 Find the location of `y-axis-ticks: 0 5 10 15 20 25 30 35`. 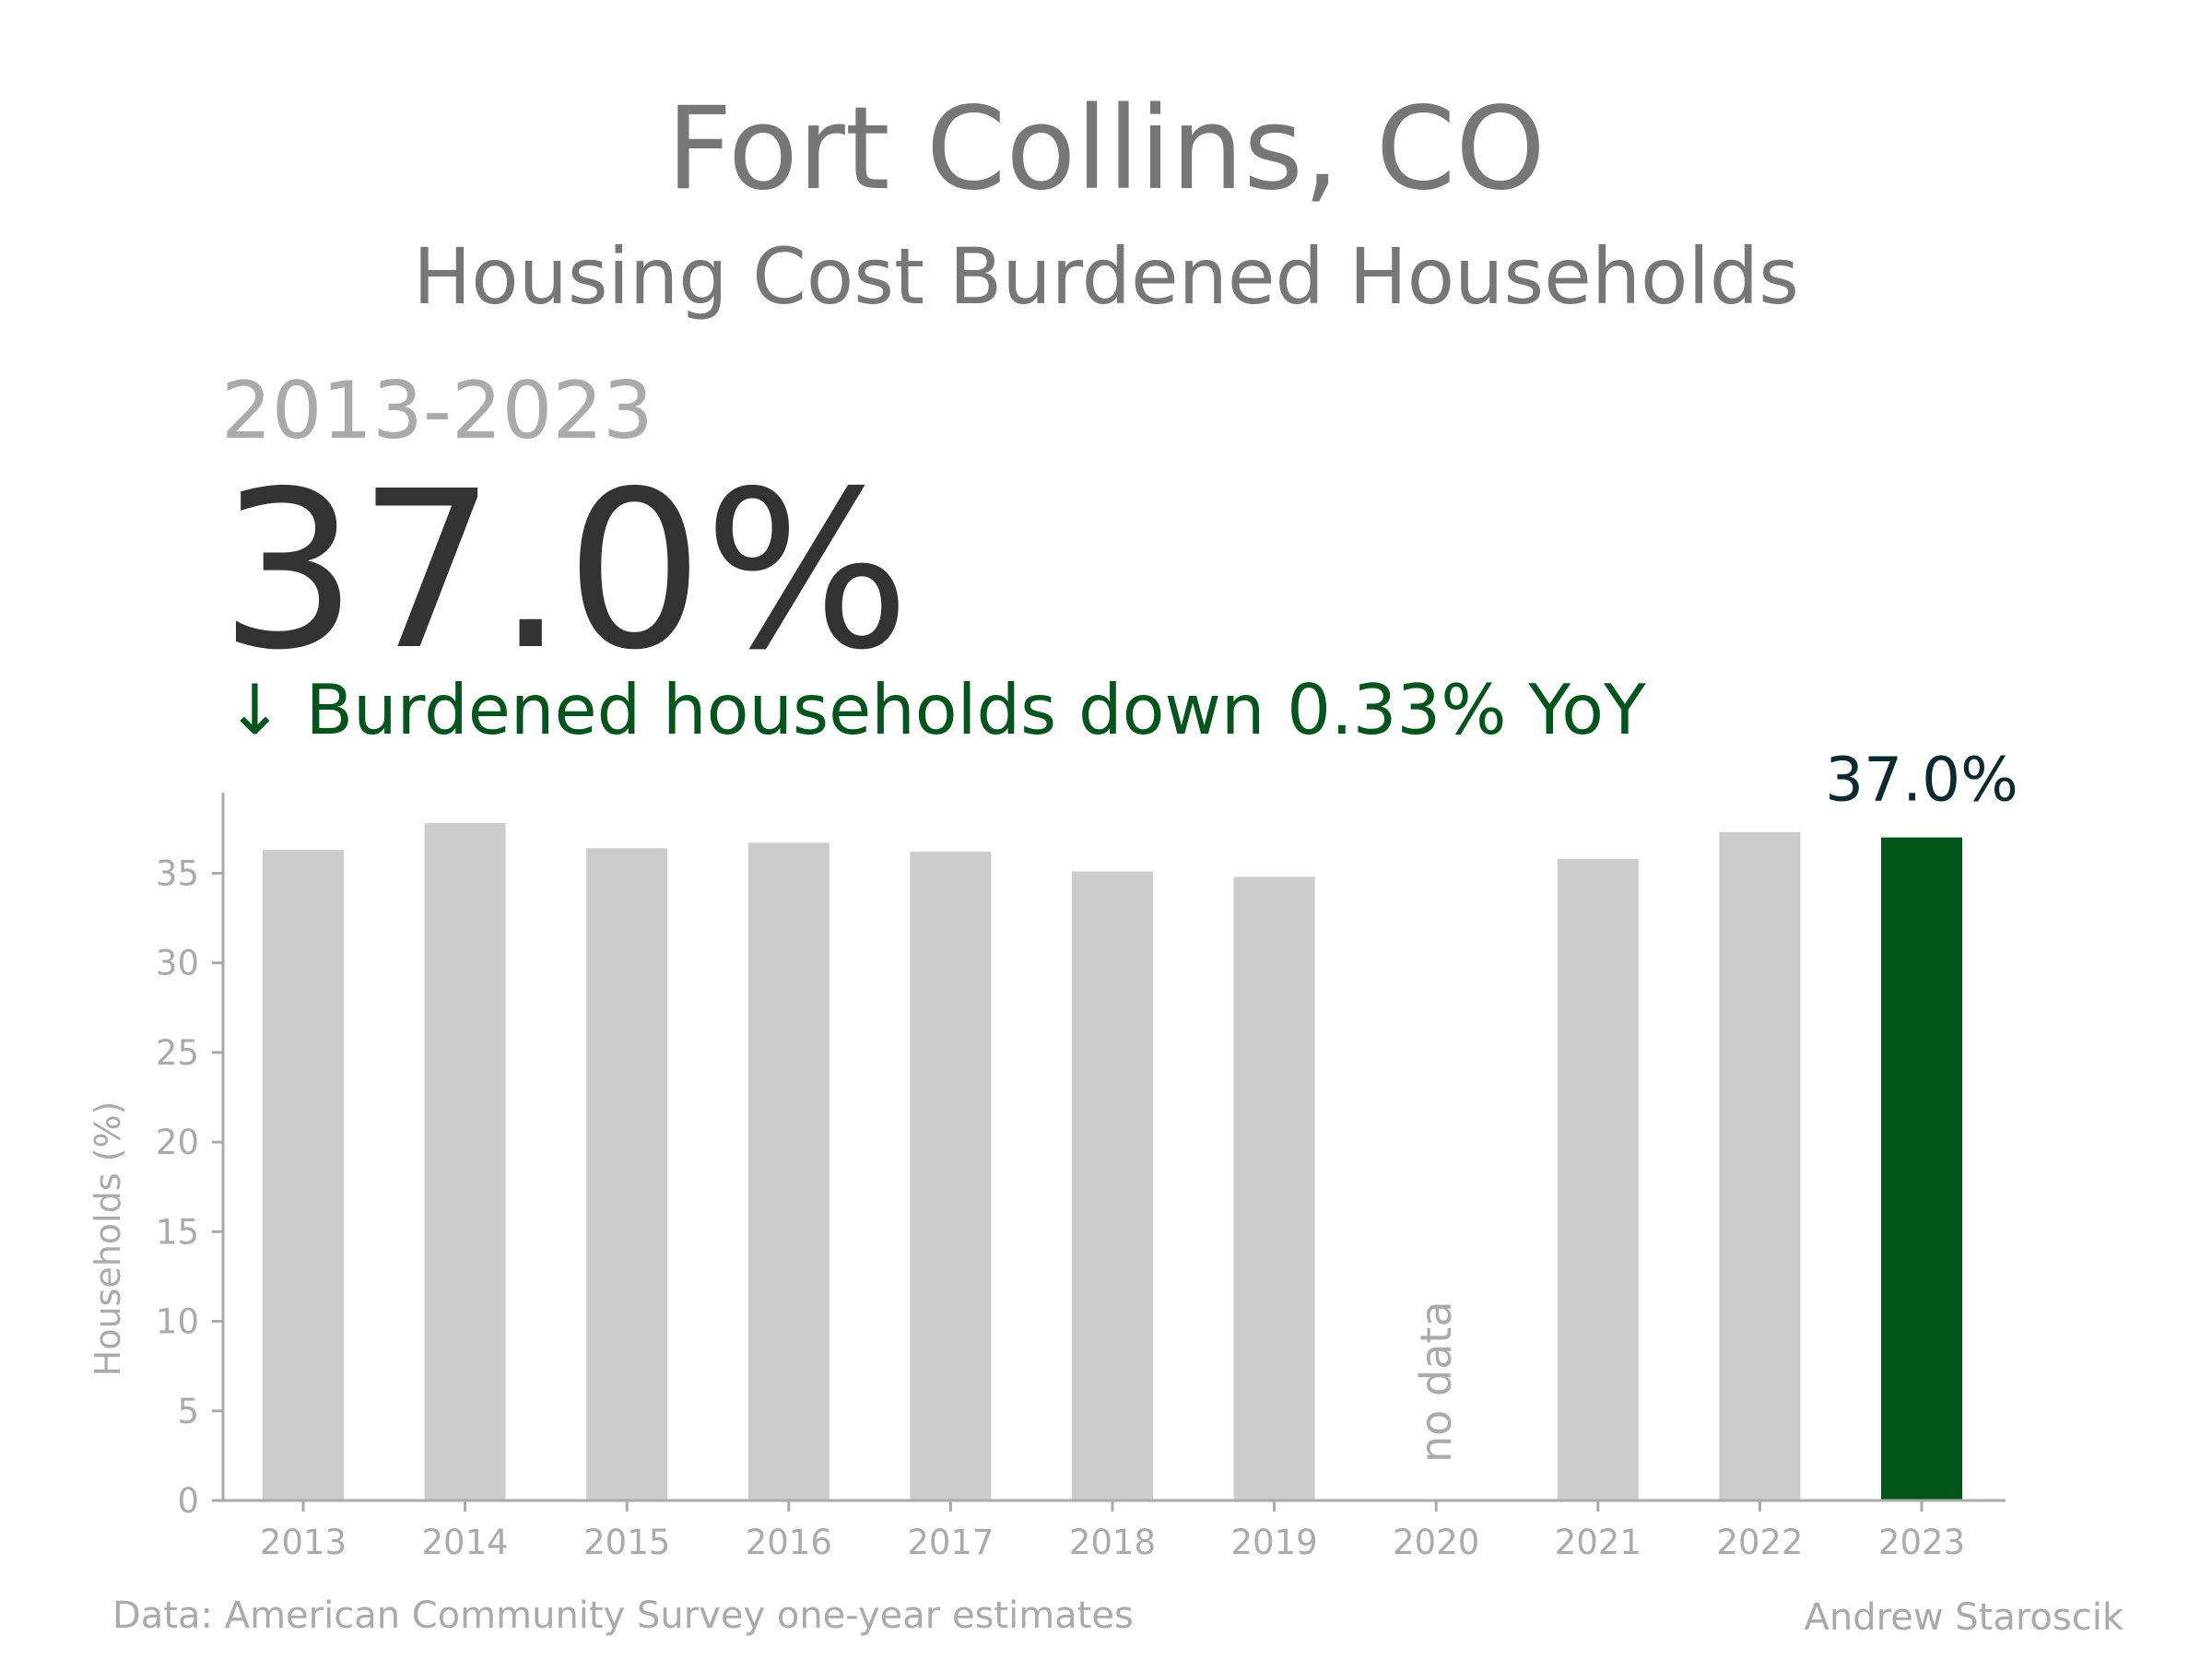

y-axis-ticks: 0 5 10 15 20 25 30 35 is located at coordinates (189, 1187).